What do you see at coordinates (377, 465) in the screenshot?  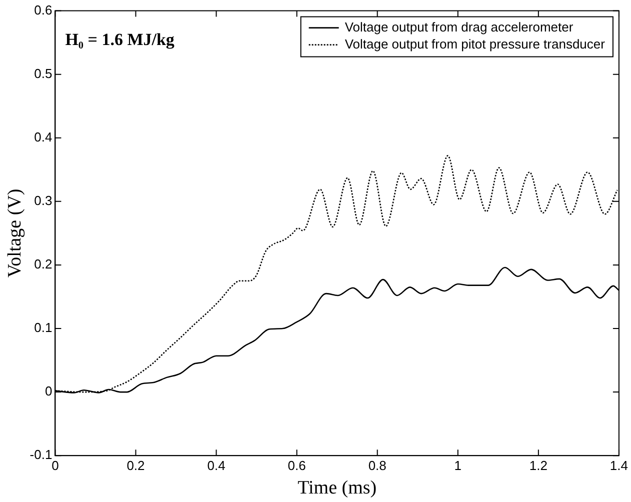 I see `x-tick-label: 0.8` at bounding box center [377, 465].